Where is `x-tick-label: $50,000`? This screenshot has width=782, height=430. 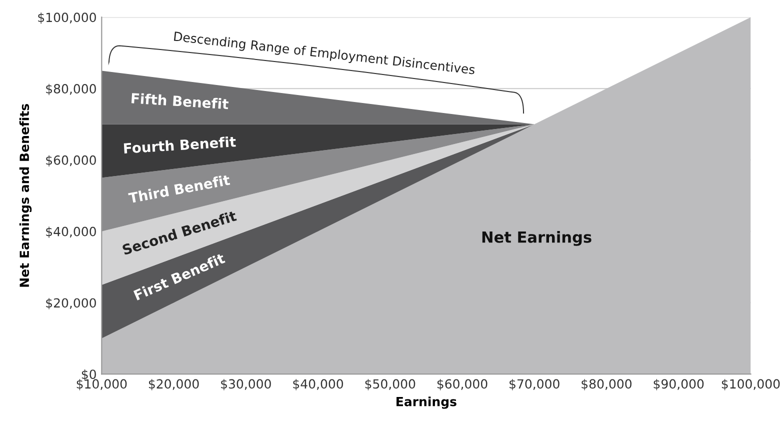 x-tick-label: $50,000 is located at coordinates (390, 384).